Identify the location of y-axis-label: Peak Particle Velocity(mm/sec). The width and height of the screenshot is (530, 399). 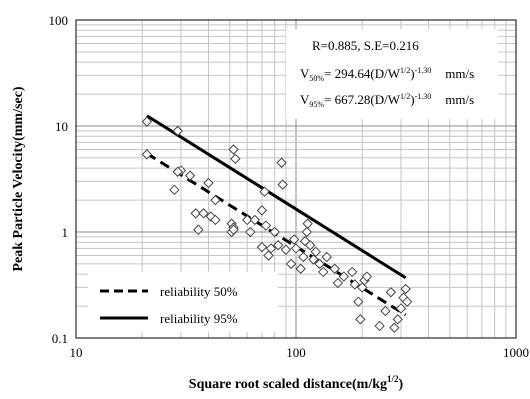
(18, 178).